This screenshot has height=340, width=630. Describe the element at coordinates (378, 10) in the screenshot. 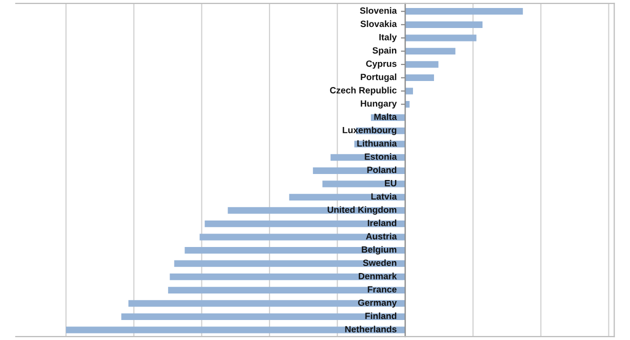

I see `y-tick-label: Slovenia` at that location.